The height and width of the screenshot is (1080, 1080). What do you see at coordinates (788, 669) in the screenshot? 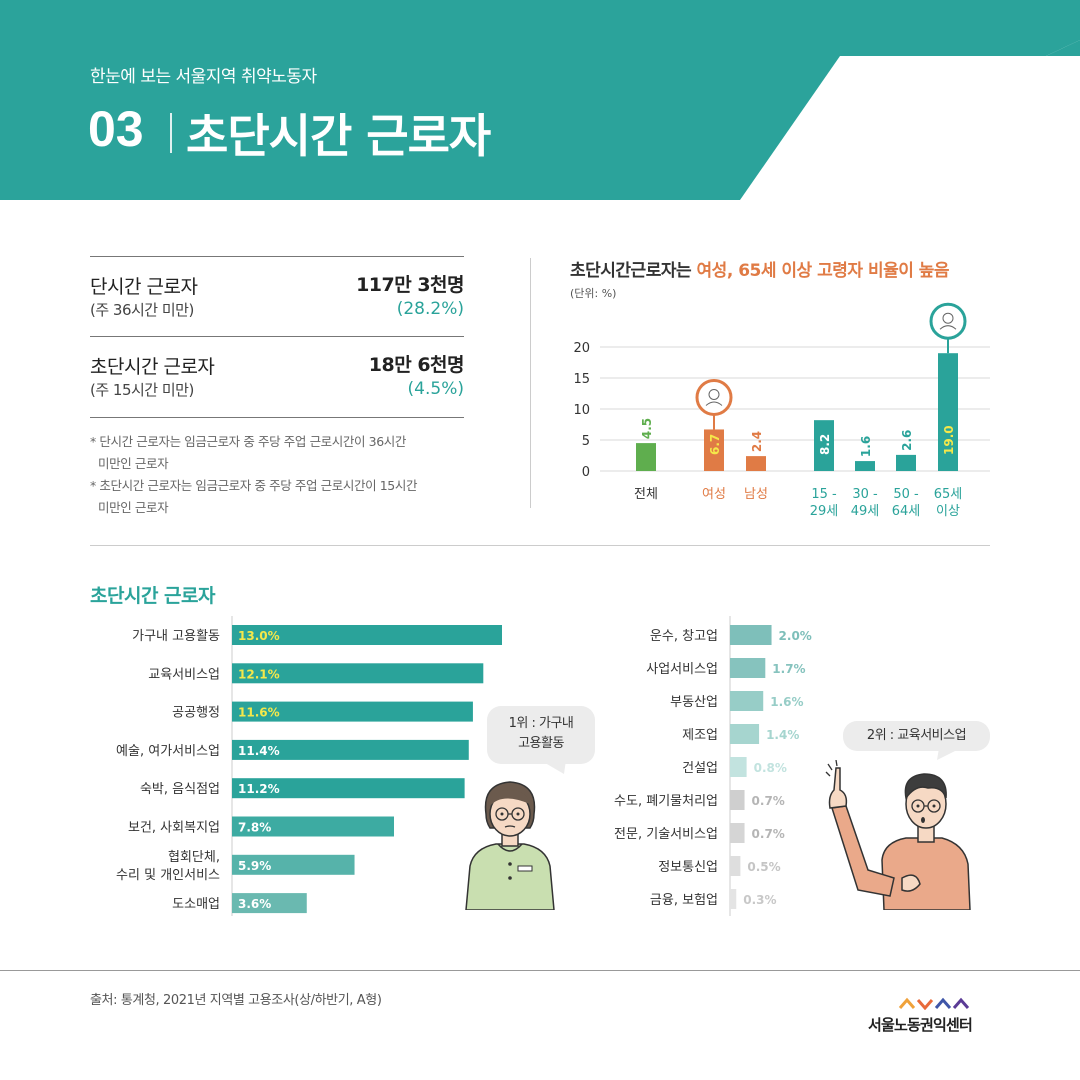
I see `value-label: 1.7%` at bounding box center [788, 669].